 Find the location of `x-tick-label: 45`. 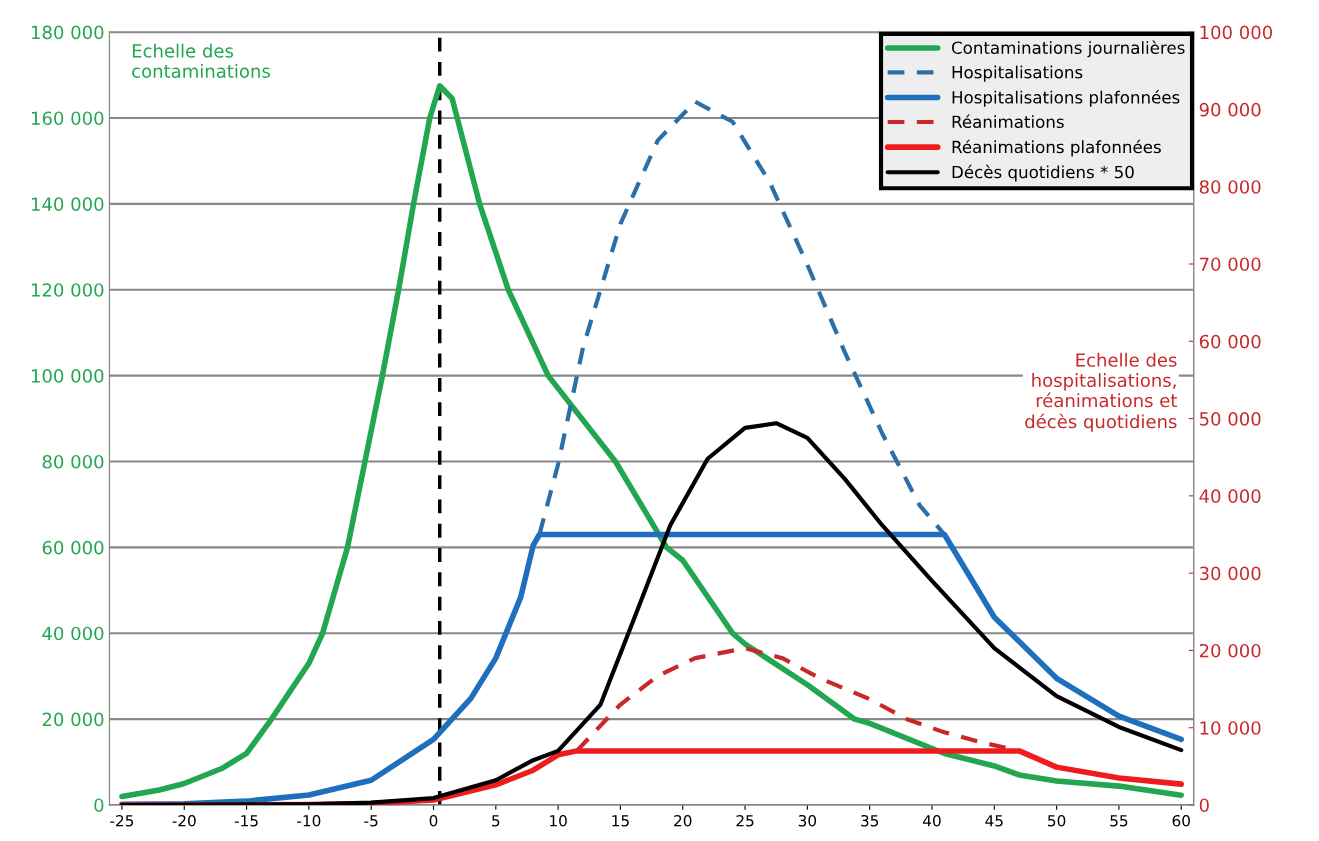

x-tick-label: 45 is located at coordinates (994, 821).